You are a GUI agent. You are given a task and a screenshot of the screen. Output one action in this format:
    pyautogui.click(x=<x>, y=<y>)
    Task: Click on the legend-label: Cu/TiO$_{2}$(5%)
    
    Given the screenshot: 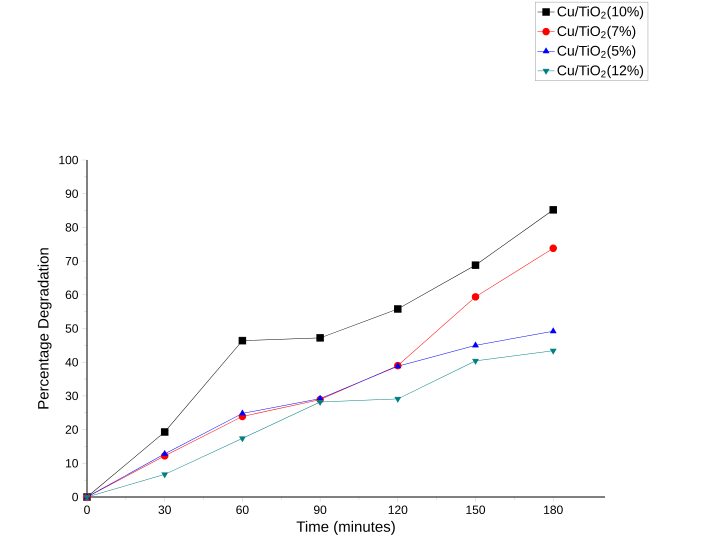 What is the action you would take?
    pyautogui.click(x=597, y=51)
    